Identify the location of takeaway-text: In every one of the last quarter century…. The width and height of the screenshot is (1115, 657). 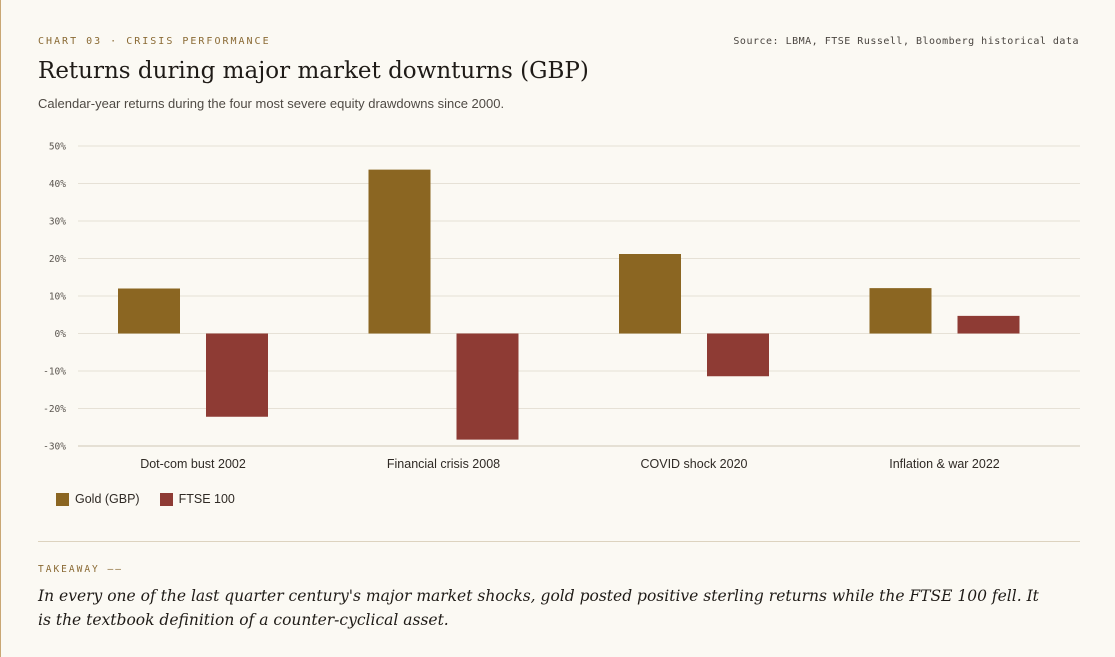
(538, 608).